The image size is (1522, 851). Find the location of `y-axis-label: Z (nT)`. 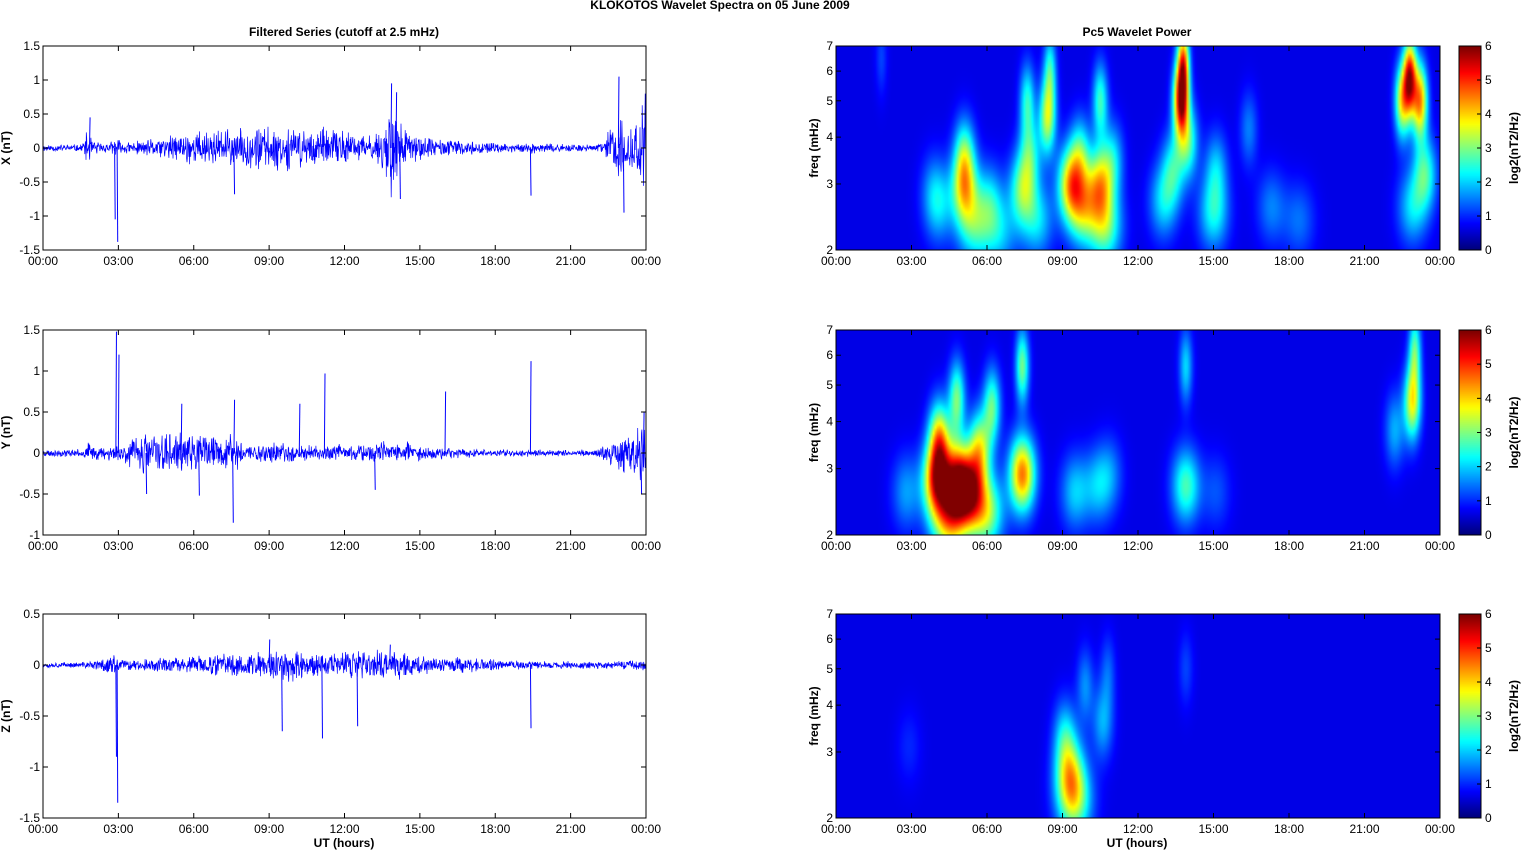

y-axis-label: Z (nT) is located at coordinates (6, 715).